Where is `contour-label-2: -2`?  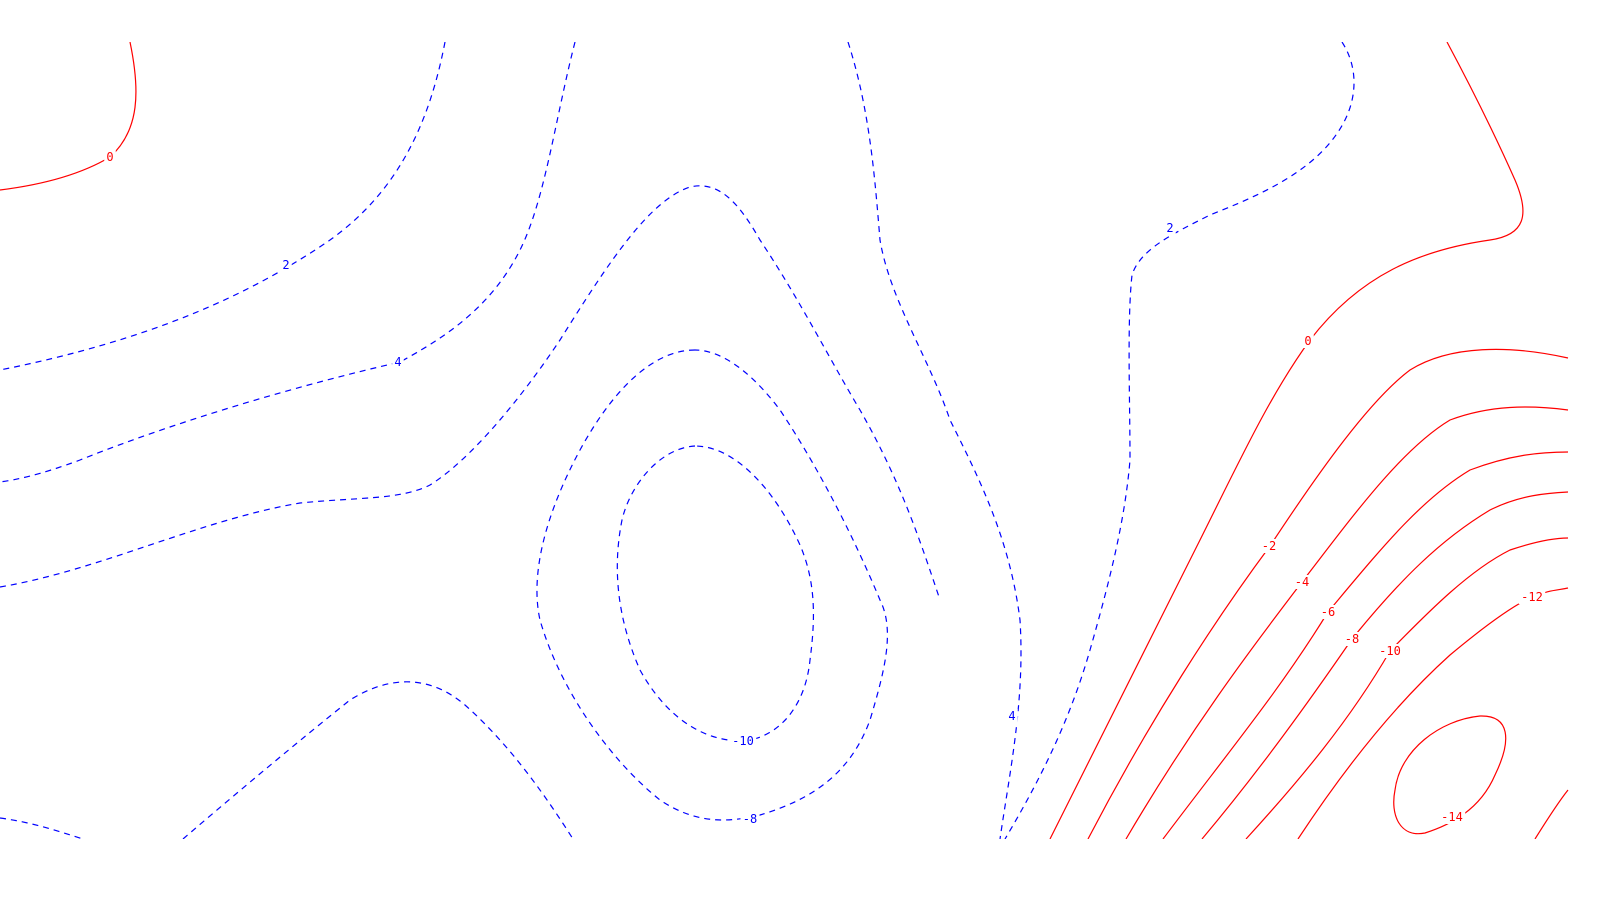 contour-label-2: -2 is located at coordinates (1269, 546).